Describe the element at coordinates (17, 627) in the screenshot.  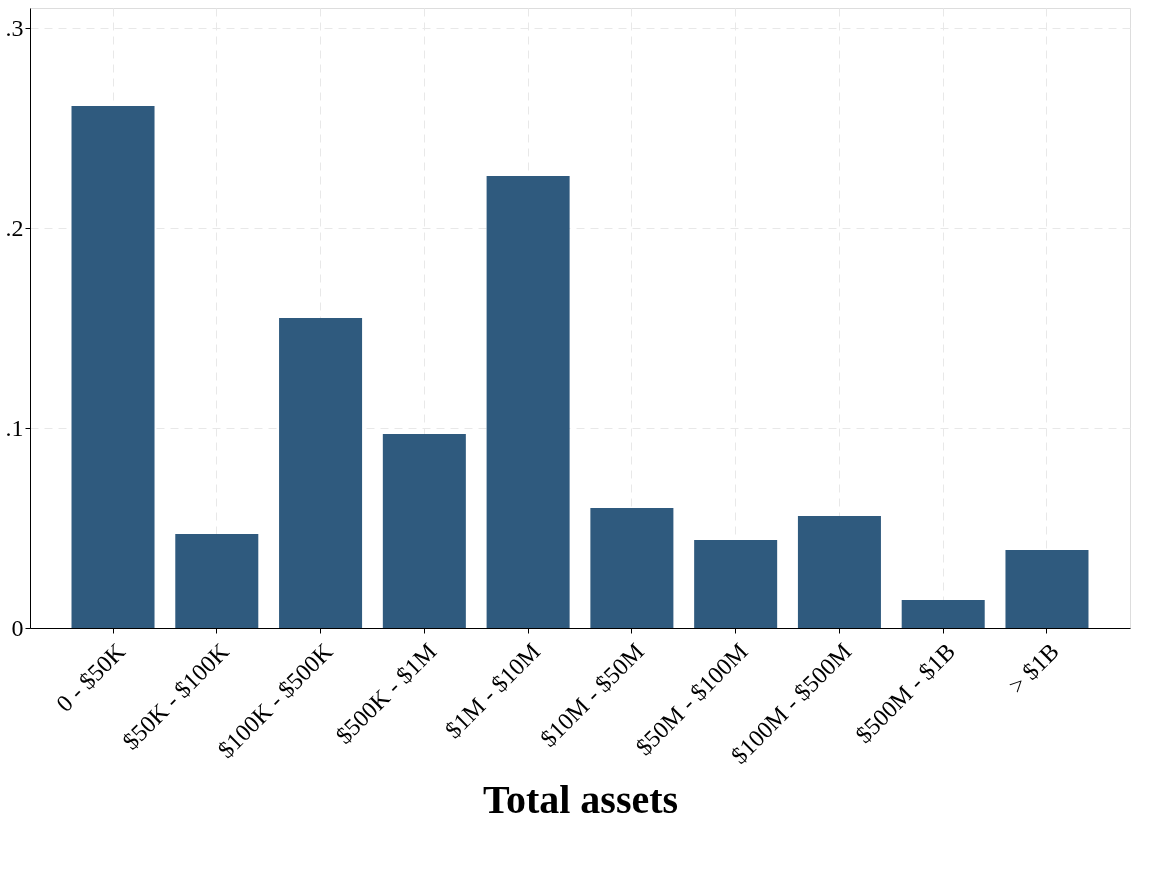
I see `y-tick-label: 0` at that location.